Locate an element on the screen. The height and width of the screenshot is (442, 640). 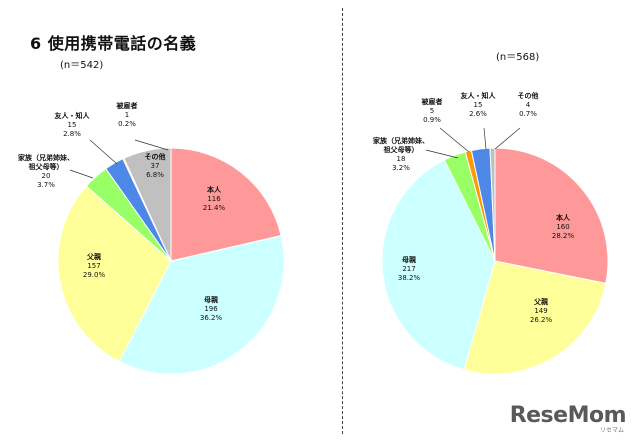
svg-text: 160 is located at coordinates (562, 227).